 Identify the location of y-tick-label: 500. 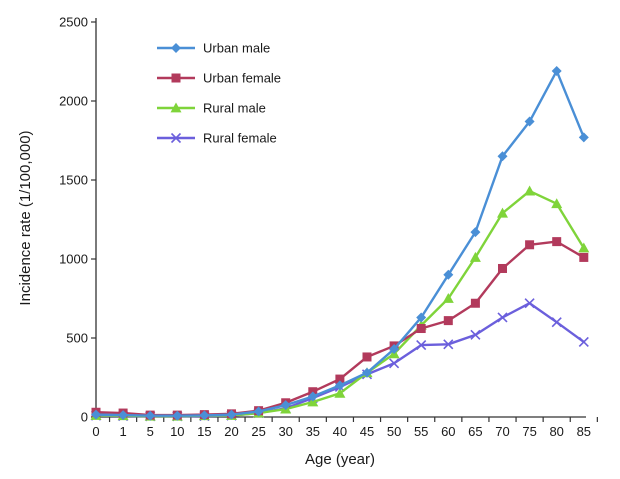
(77, 338).